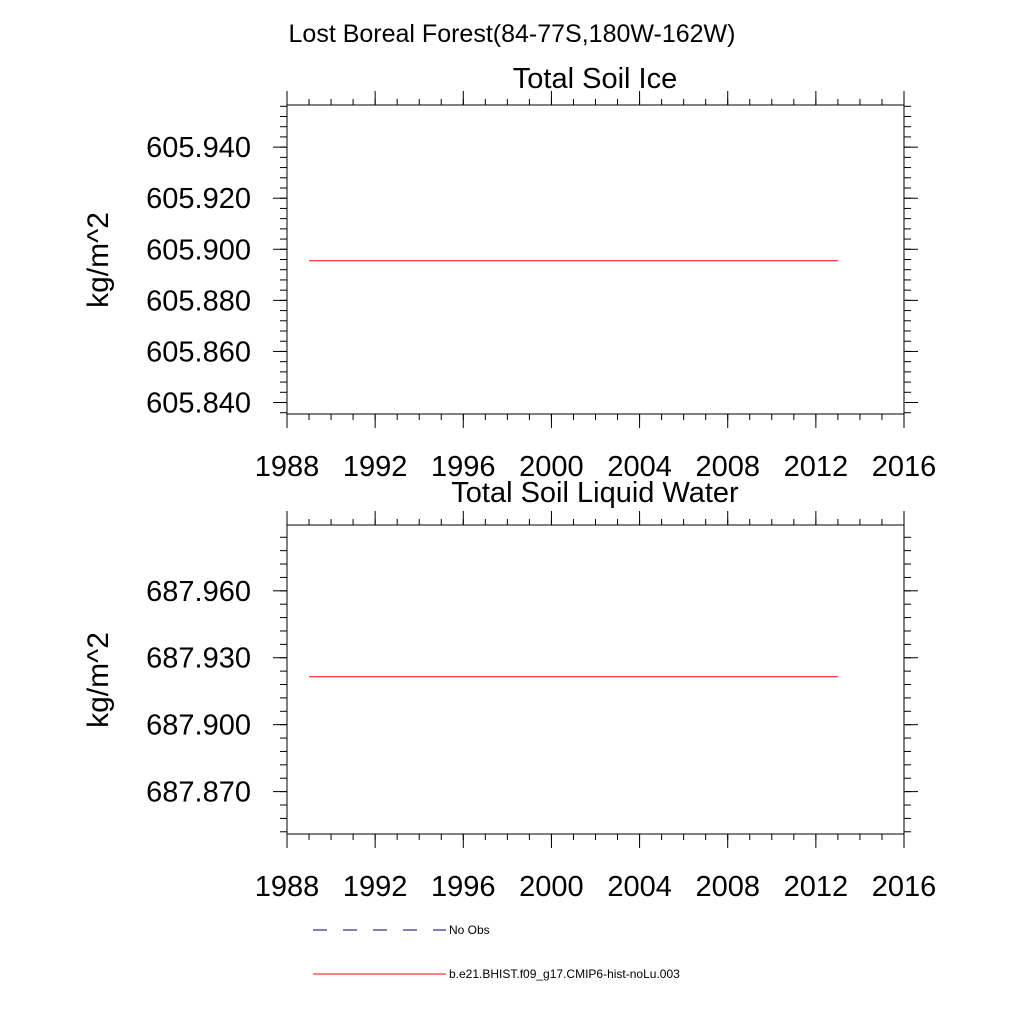 This screenshot has width=1024, height=1029. I want to click on y-tick-label: 687.930, so click(198, 659).